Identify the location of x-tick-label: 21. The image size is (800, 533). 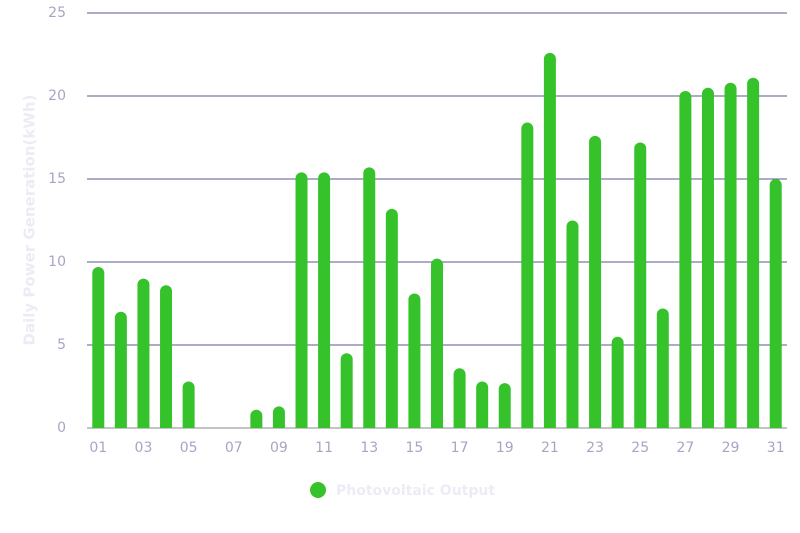
(550, 448).